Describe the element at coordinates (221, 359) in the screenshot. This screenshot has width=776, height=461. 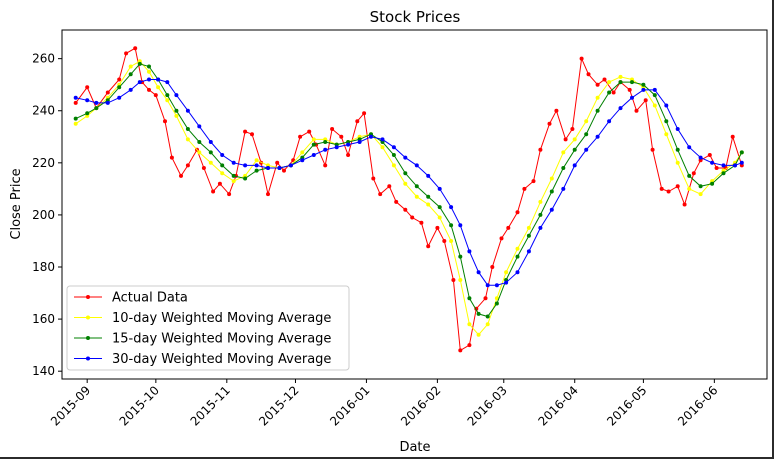
I see `legend-label: 30-day Weighted Moving Average` at that location.